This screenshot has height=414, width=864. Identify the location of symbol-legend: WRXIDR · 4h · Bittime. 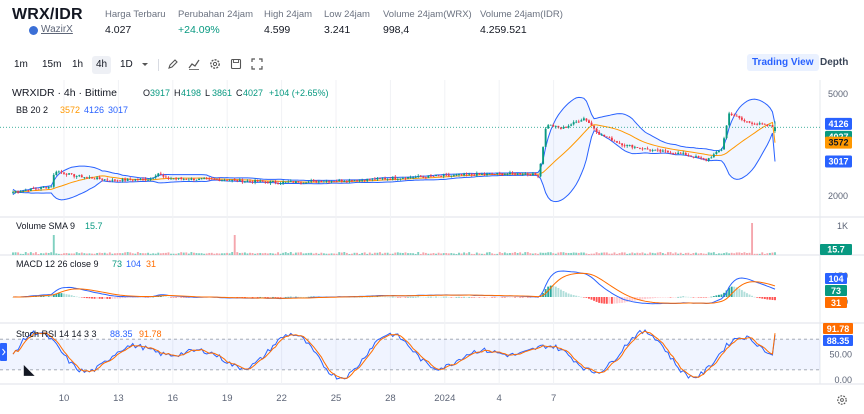
(64, 93).